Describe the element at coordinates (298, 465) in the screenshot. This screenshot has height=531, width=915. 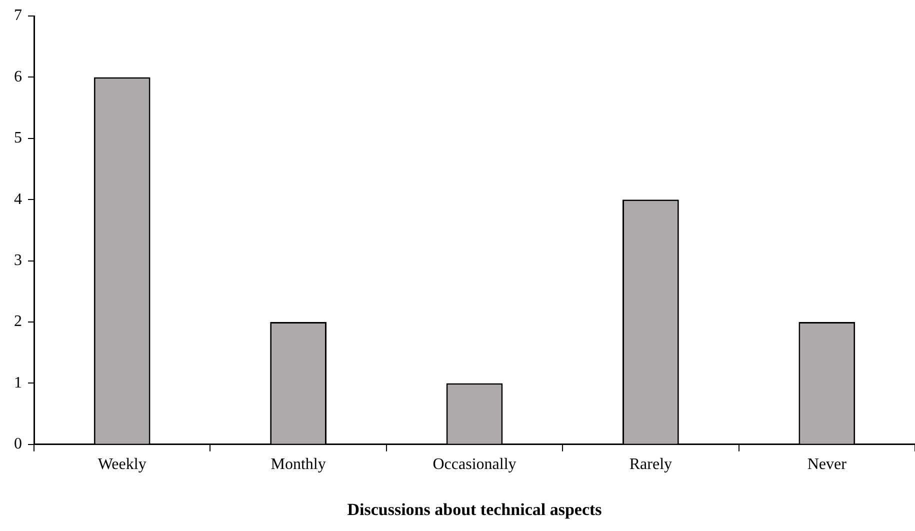
I see `x-tick-label: Monthly` at that location.